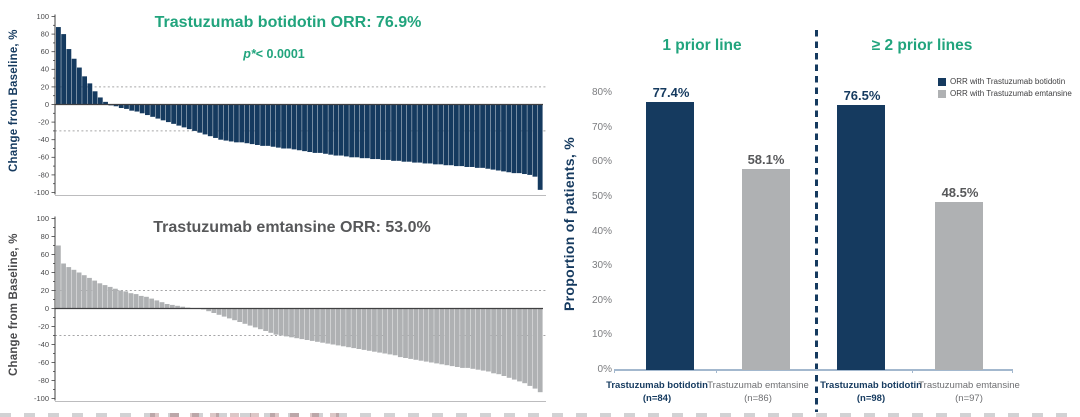  What do you see at coordinates (871, 398) in the screenshot?
I see `bar-n-label: (n=98)` at bounding box center [871, 398].